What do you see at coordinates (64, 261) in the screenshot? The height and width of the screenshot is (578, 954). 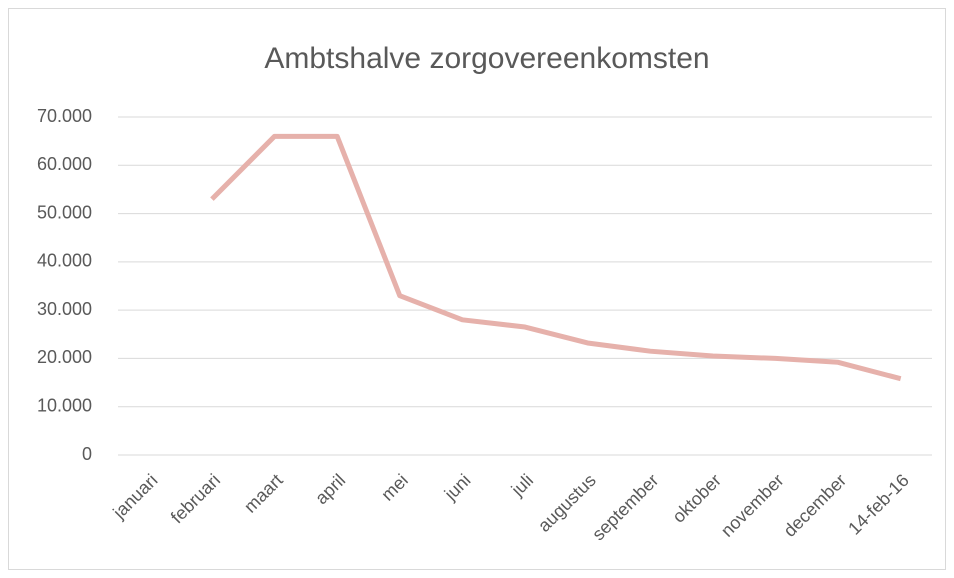 I see `y-tick-label: 40.000` at bounding box center [64, 261].